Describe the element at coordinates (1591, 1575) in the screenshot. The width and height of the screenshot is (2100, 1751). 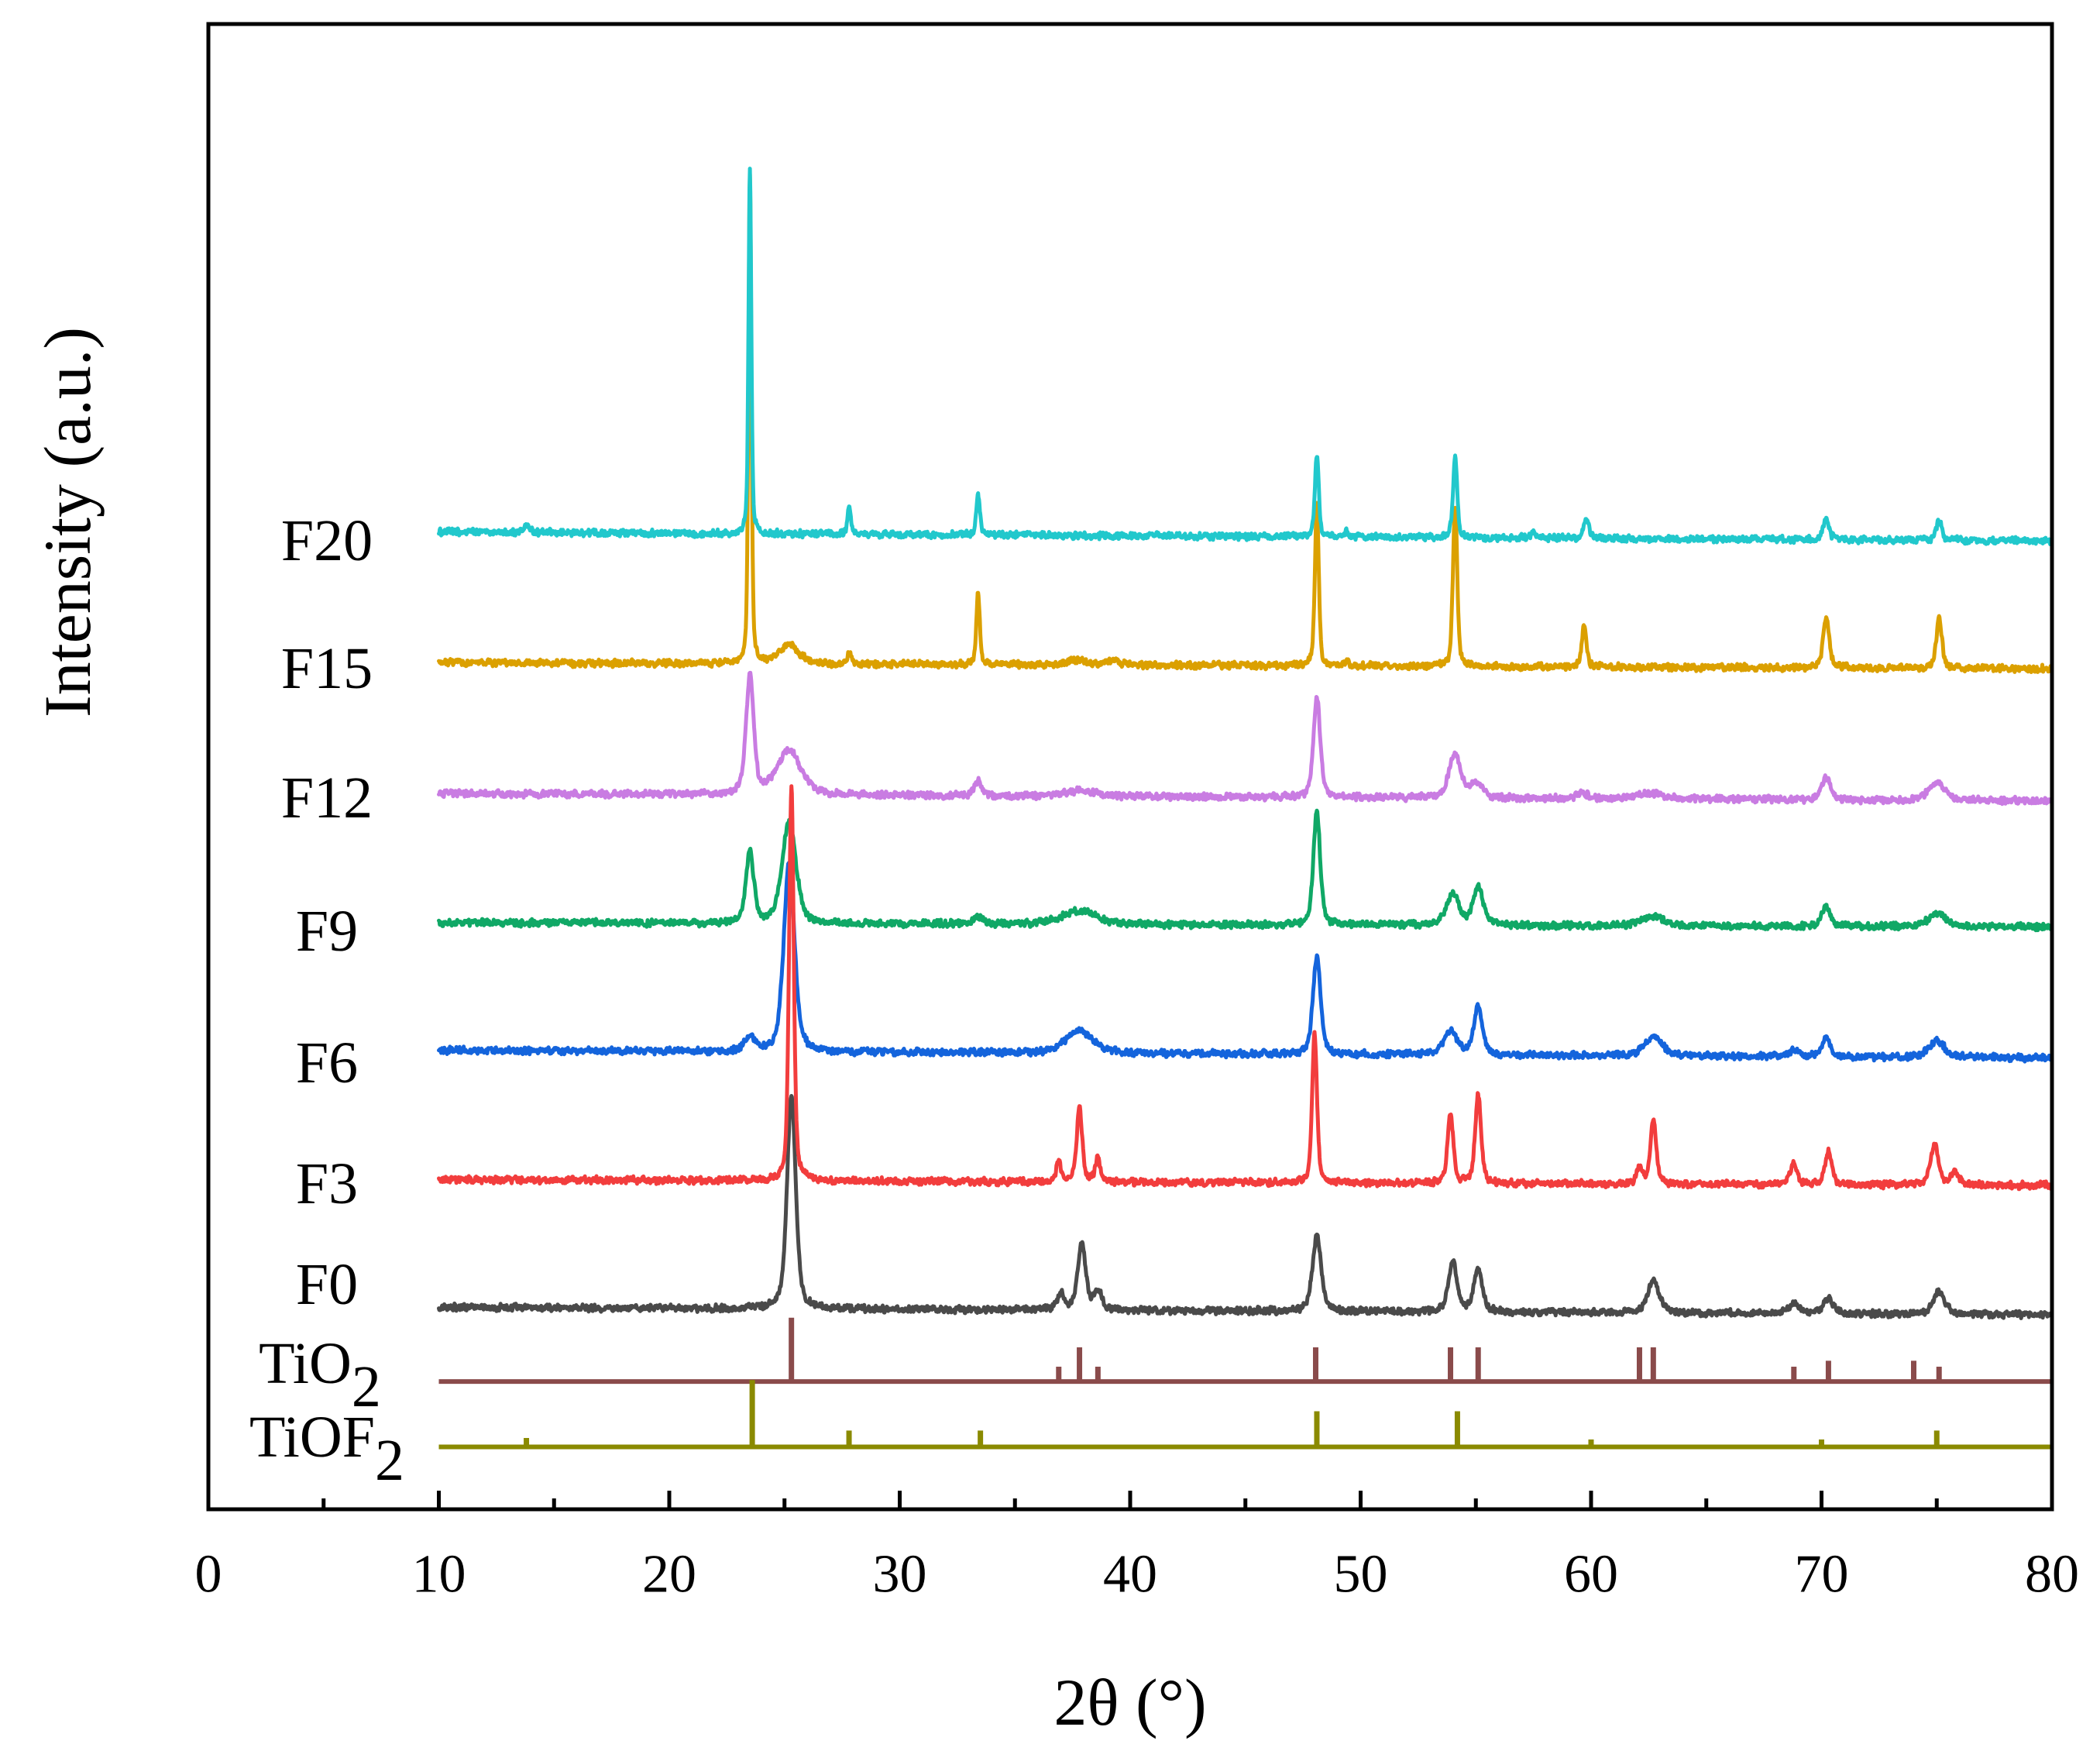
I see `x-tick-label: 60` at that location.